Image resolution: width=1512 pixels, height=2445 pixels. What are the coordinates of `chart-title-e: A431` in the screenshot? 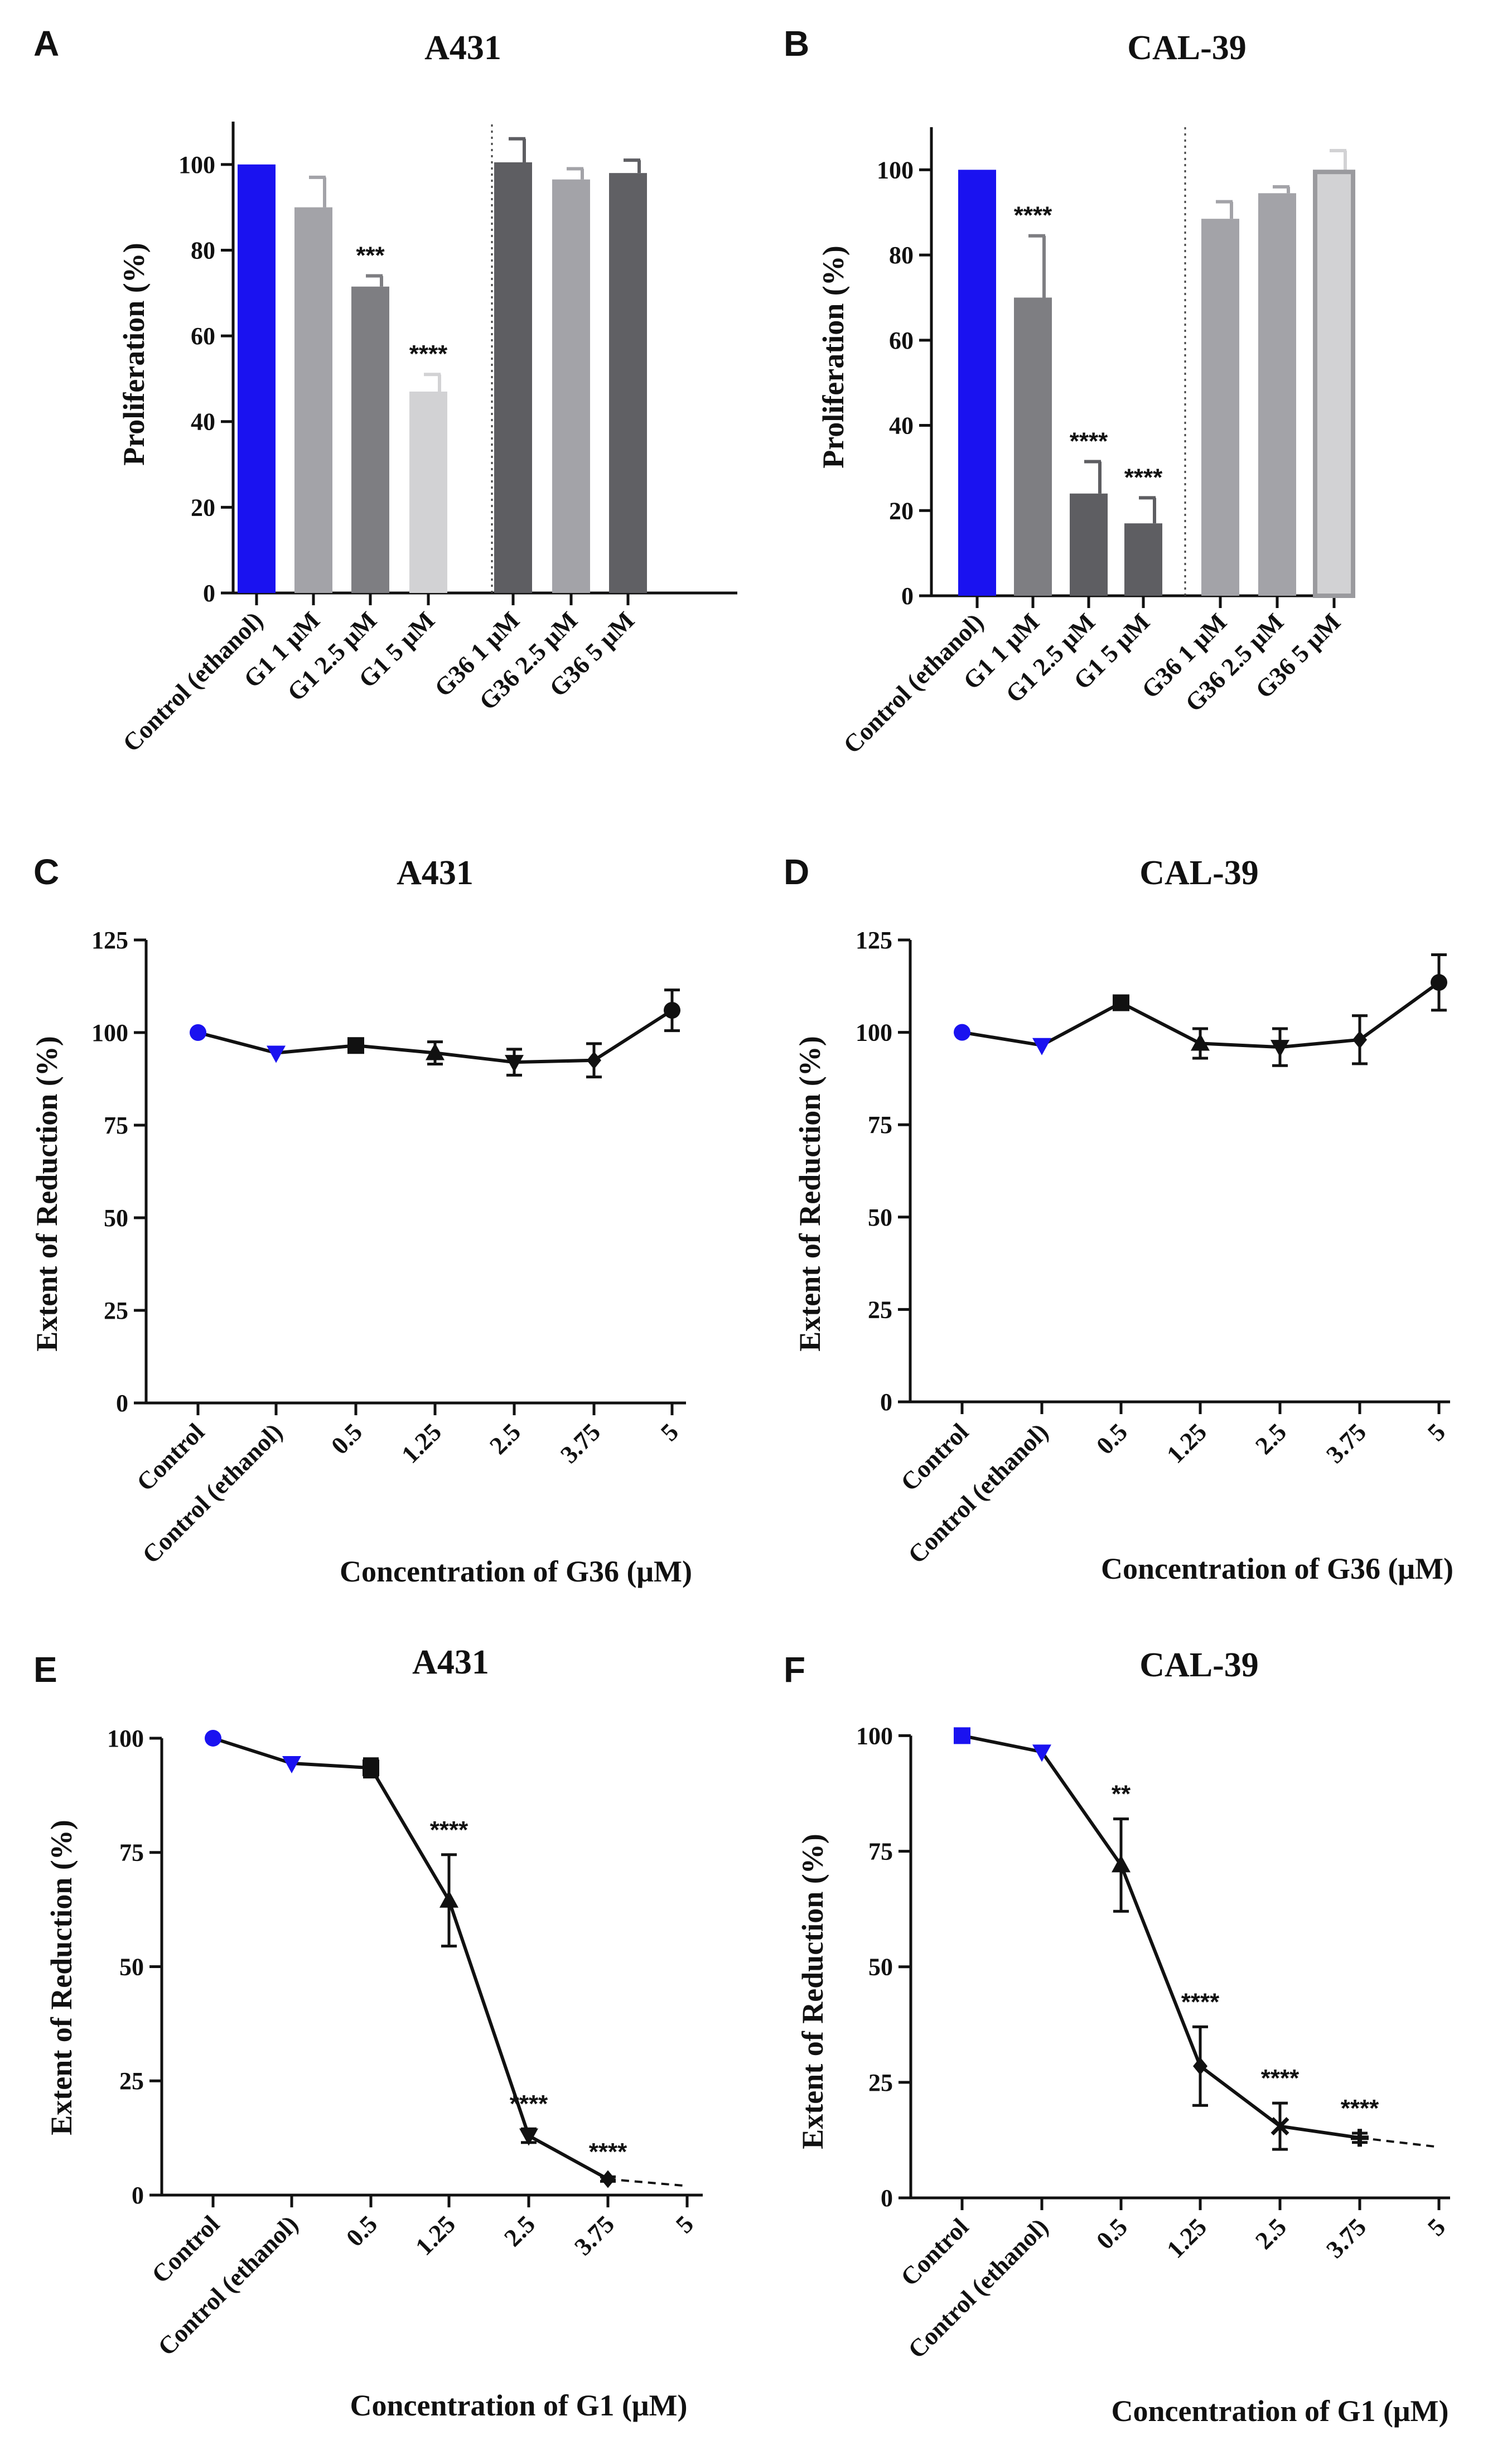 It's located at (451, 1662).